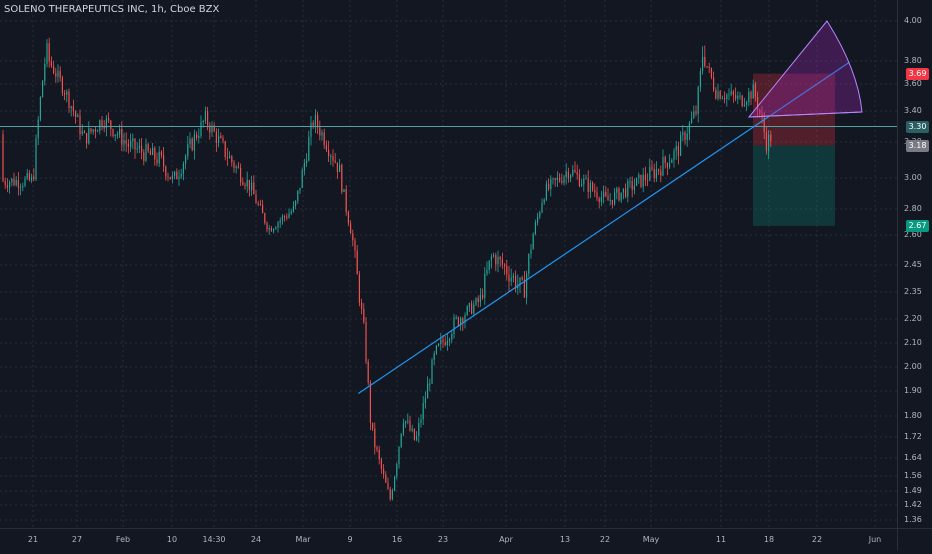  I want to click on price-badge: 3.30, so click(917, 126).